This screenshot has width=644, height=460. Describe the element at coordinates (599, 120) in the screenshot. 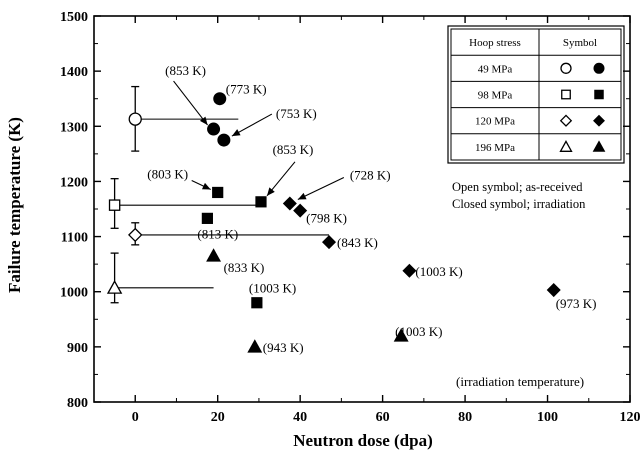

I see `legend-closed-diamond` at that location.